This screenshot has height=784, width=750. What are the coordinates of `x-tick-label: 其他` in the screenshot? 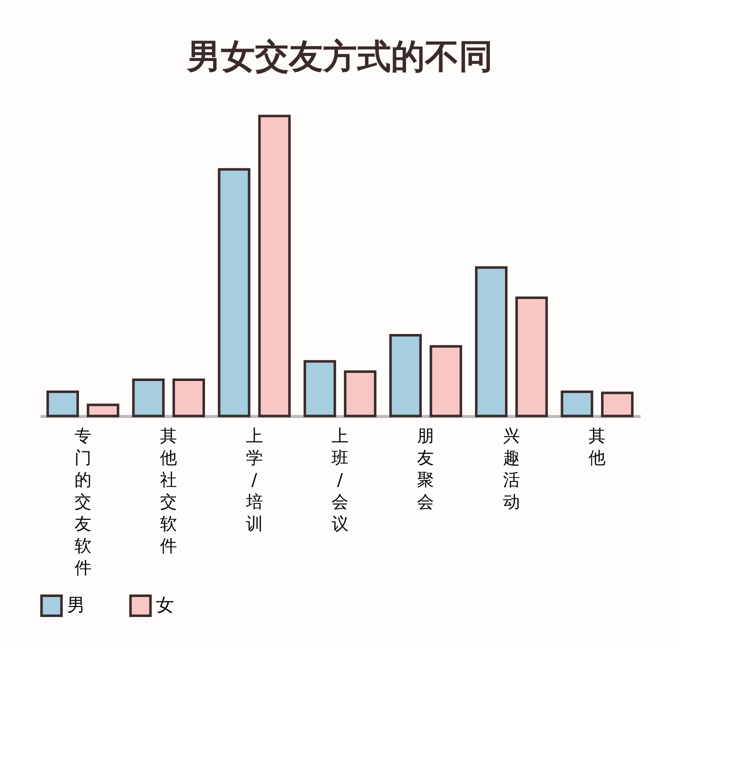 It's located at (597, 447).